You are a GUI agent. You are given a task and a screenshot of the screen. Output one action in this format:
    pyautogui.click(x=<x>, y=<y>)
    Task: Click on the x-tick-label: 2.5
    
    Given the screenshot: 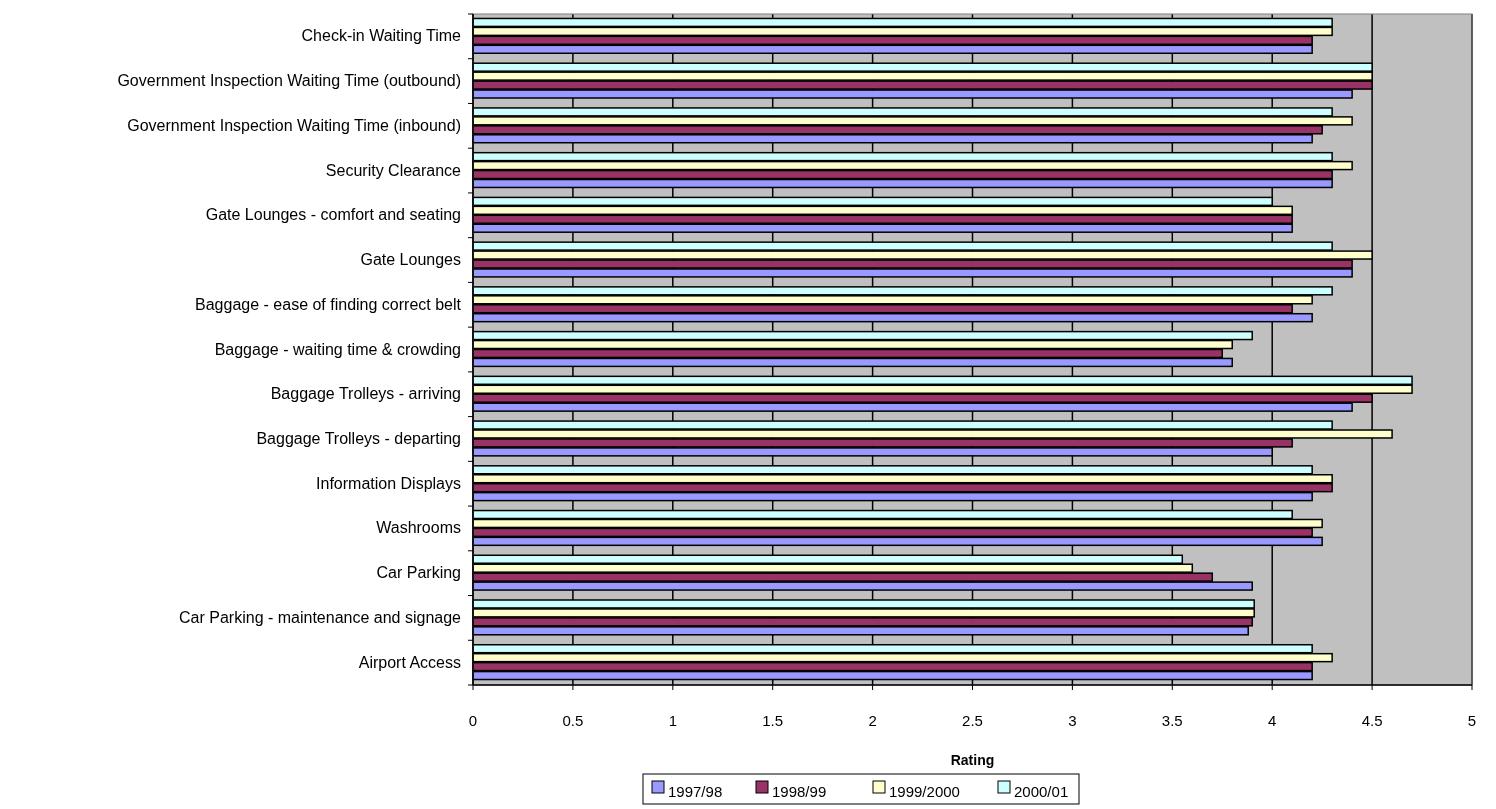 What is the action you would take?
    pyautogui.click(x=972, y=720)
    